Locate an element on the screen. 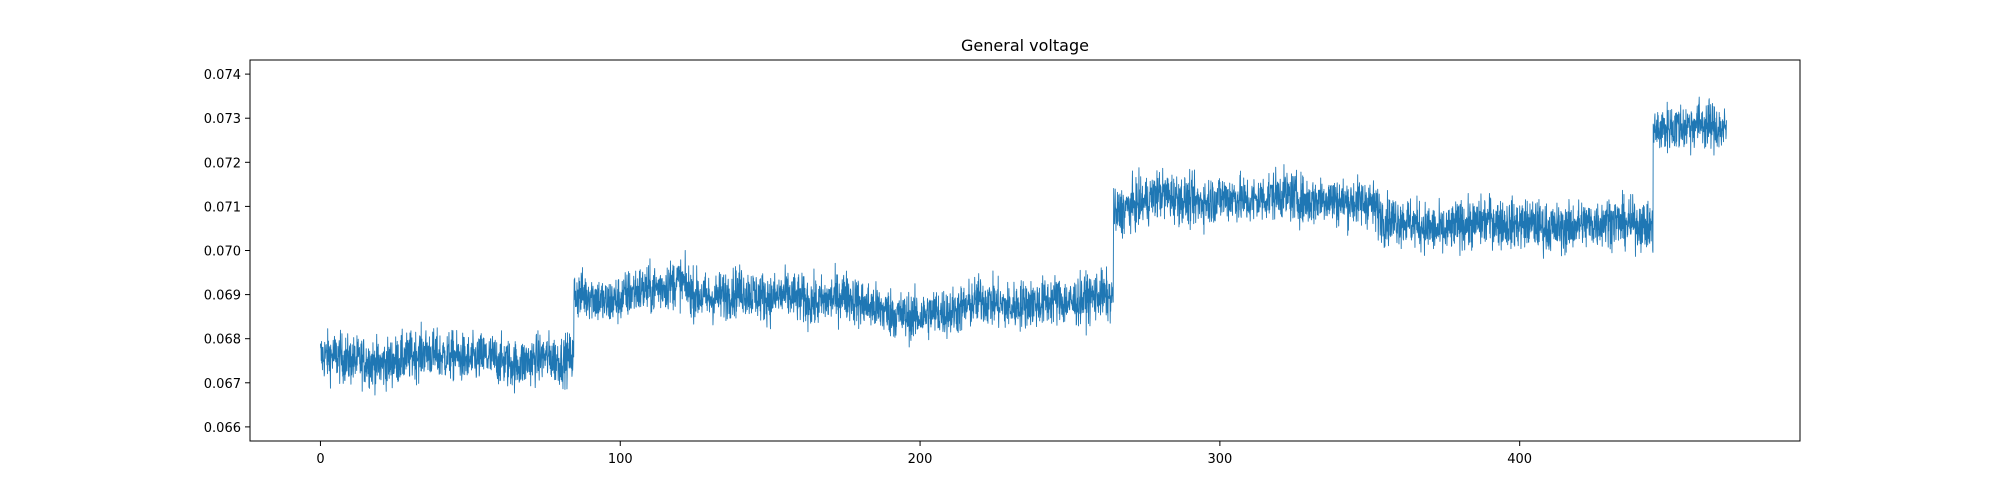 The height and width of the screenshot is (496, 2000). y-tick-label: 0.070 is located at coordinates (222, 252).